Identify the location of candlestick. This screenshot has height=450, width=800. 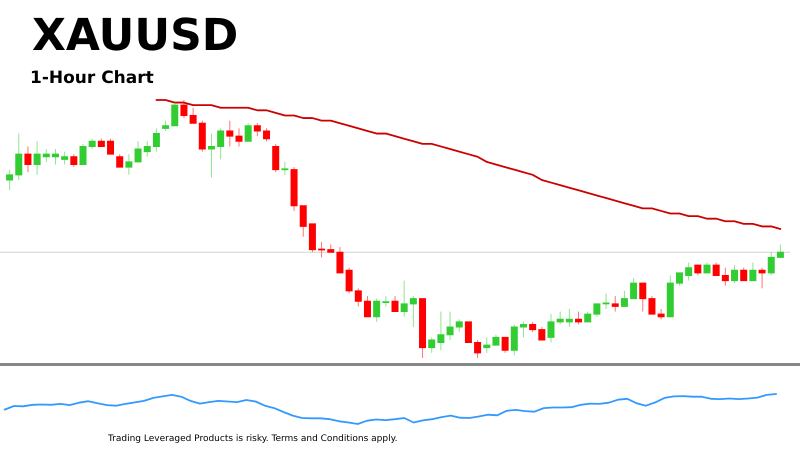
(468, 332).